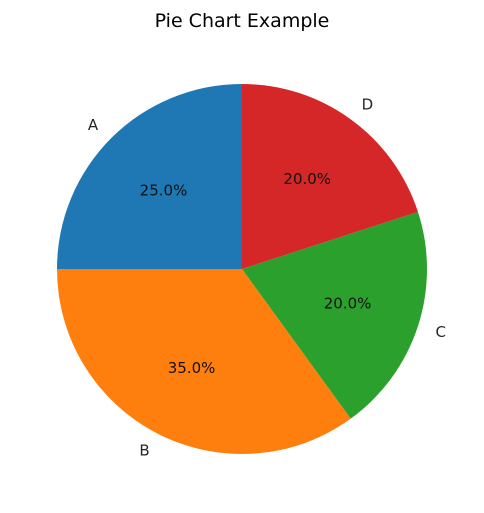  Describe the element at coordinates (242, 21) in the screenshot. I see `chart-title: Pie Chart Example` at that location.